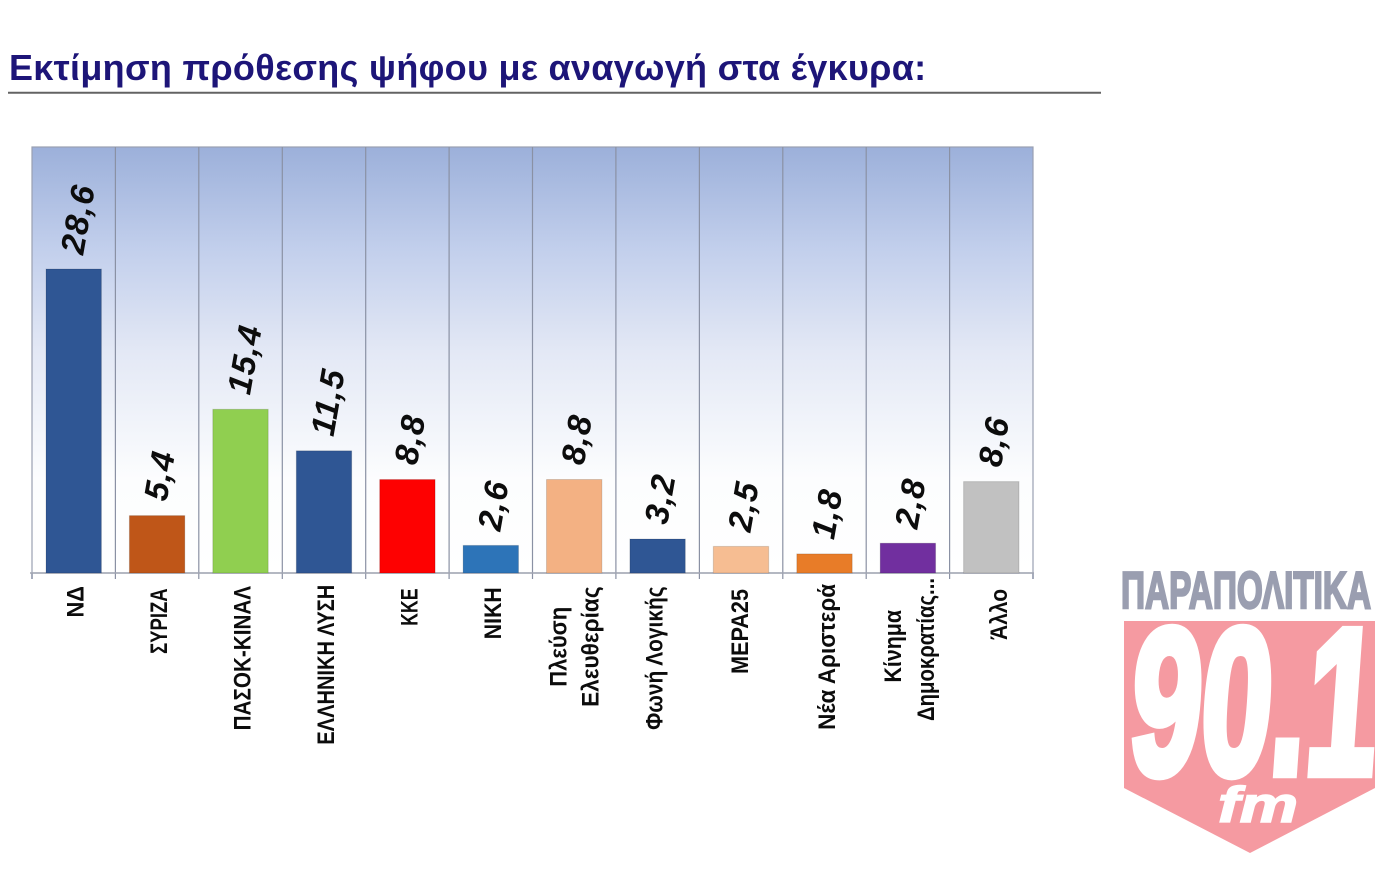  Describe the element at coordinates (590, 646) in the screenshot. I see `svg-text: Ελευθερίας` at that location.